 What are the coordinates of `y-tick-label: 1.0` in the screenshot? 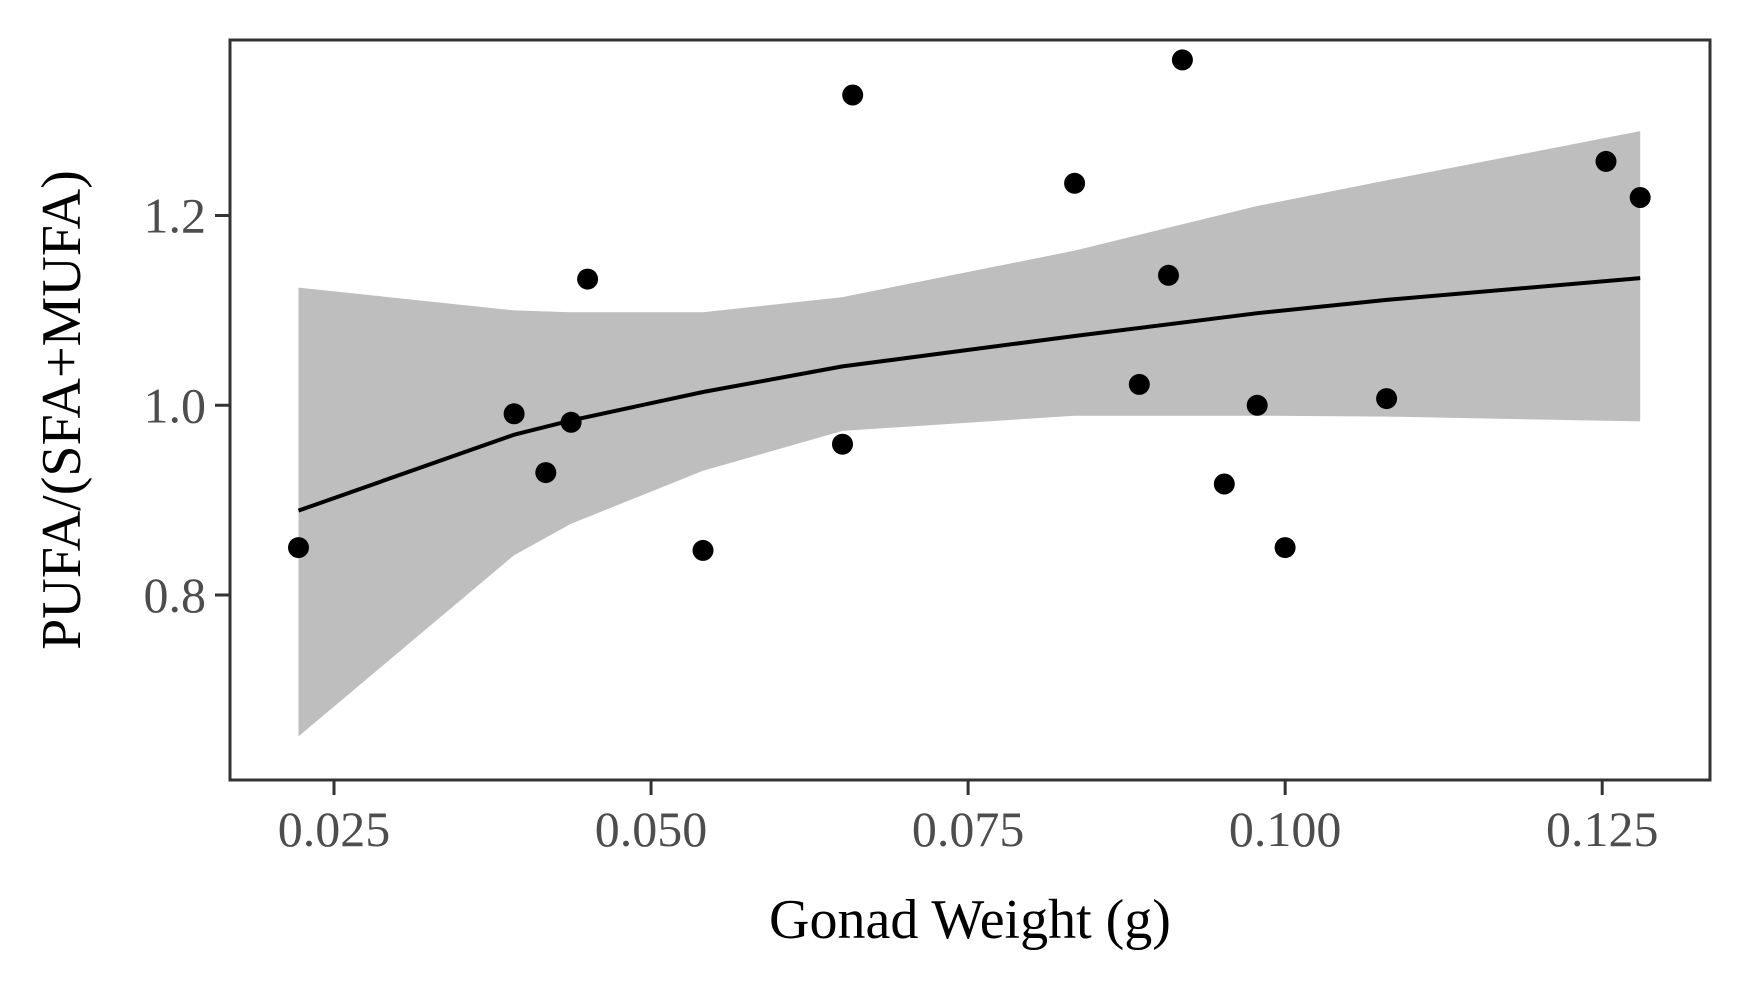 It's located at (175, 405).